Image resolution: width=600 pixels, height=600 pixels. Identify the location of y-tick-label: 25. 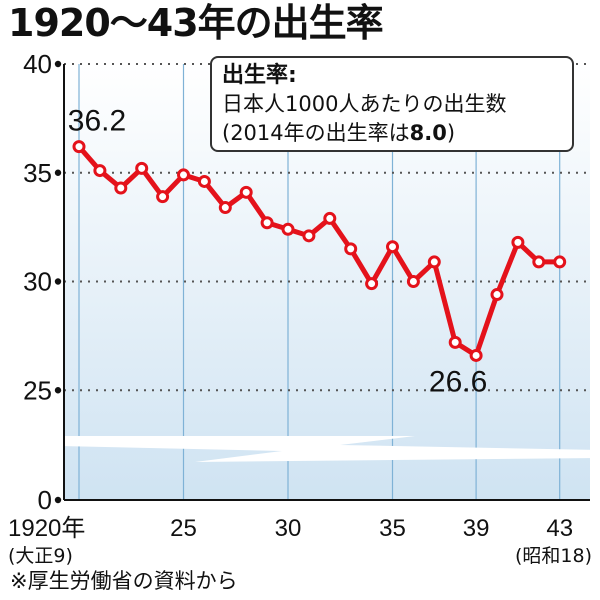
(37, 390).